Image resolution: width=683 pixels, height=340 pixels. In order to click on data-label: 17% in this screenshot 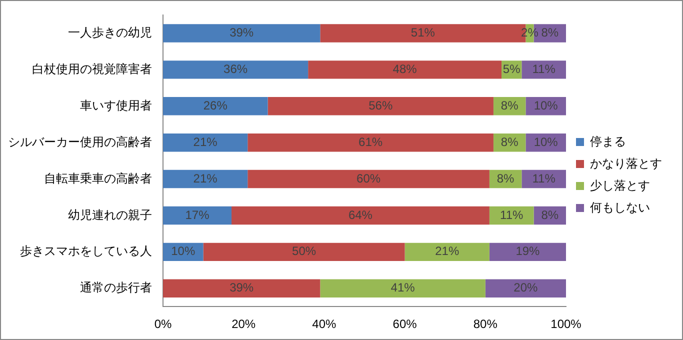, I will do `click(197, 215)`.